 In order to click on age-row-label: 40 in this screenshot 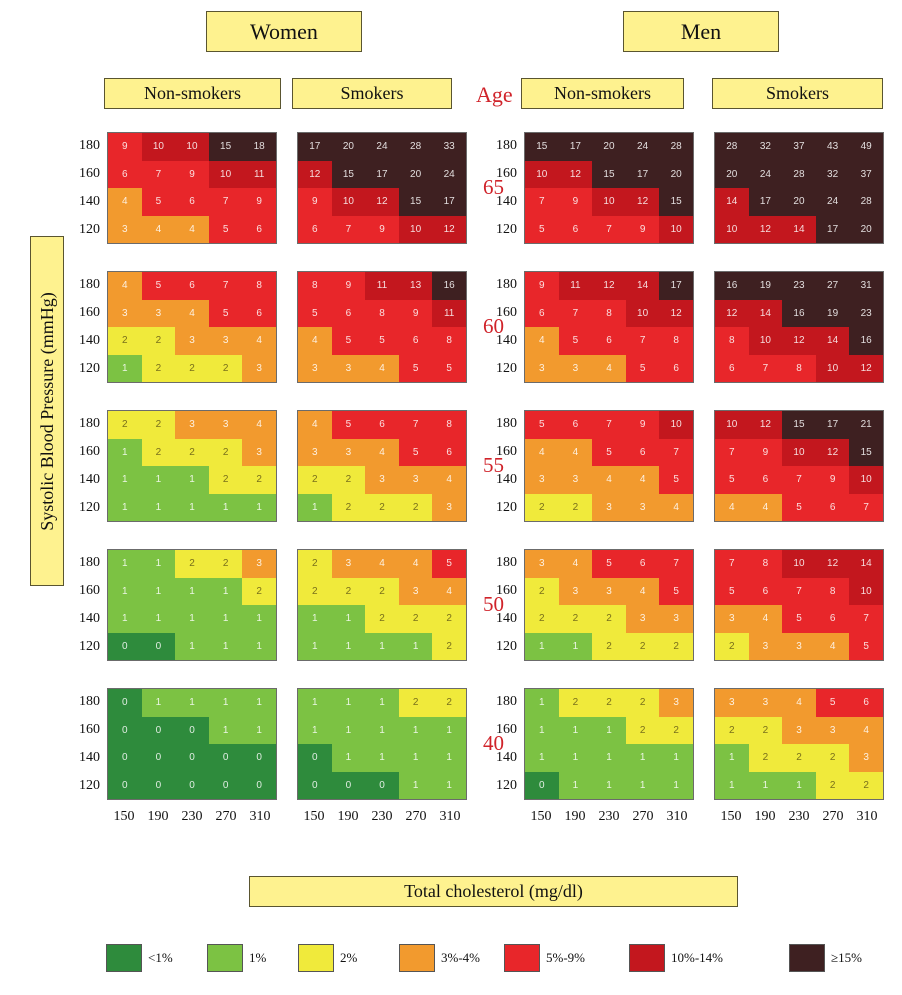, I will do `click(493, 743)`.